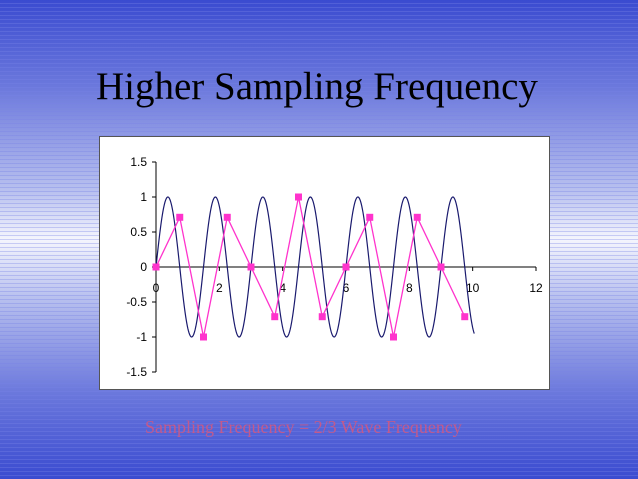 Image resolution: width=638 pixels, height=479 pixels. What do you see at coordinates (536, 288) in the screenshot?
I see `x-tick-label: 12` at bounding box center [536, 288].